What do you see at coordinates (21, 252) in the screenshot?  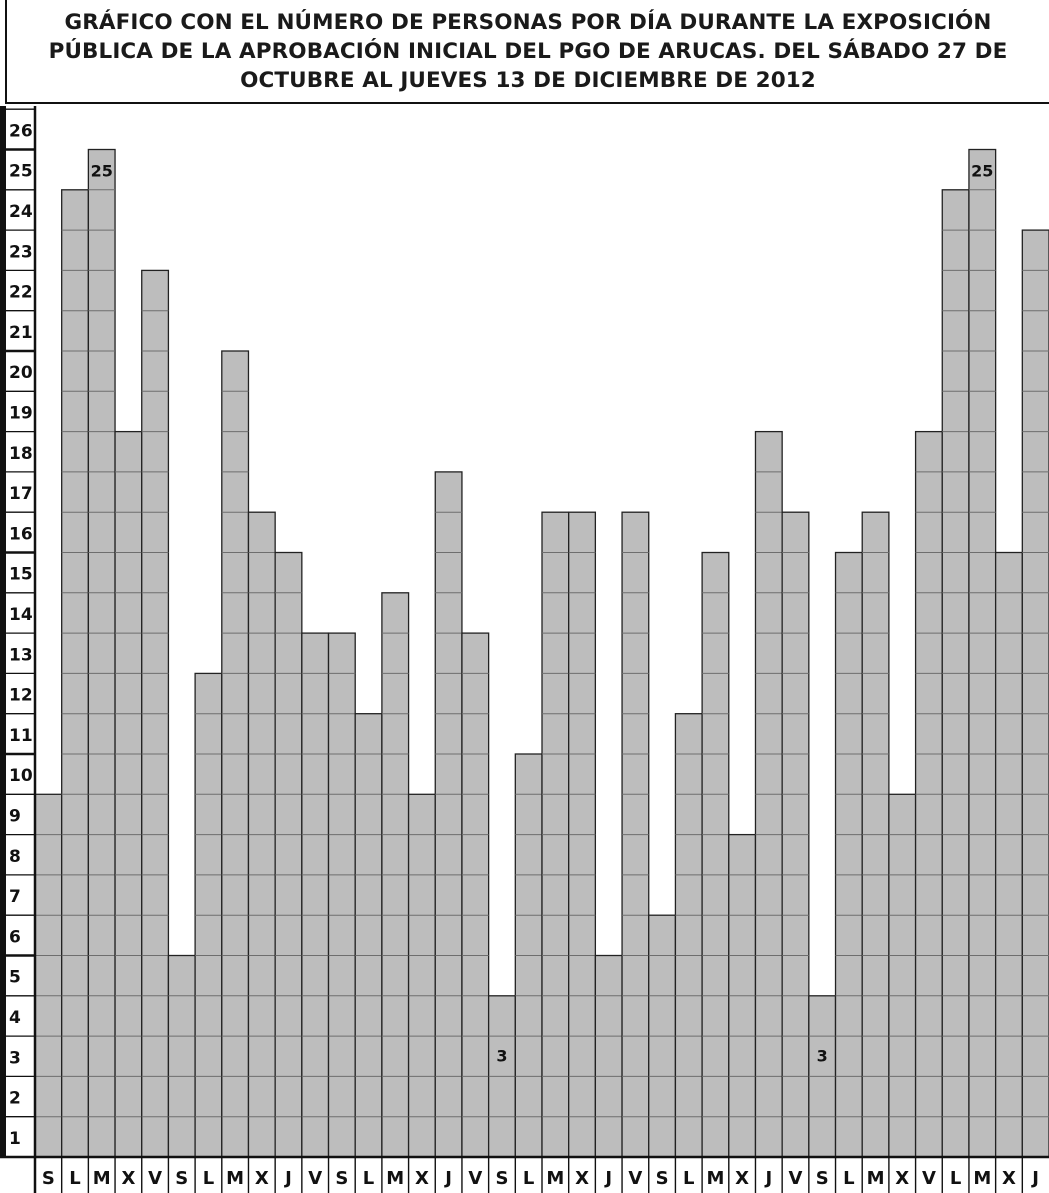 I see `y-tick-label: 23` at bounding box center [21, 252].